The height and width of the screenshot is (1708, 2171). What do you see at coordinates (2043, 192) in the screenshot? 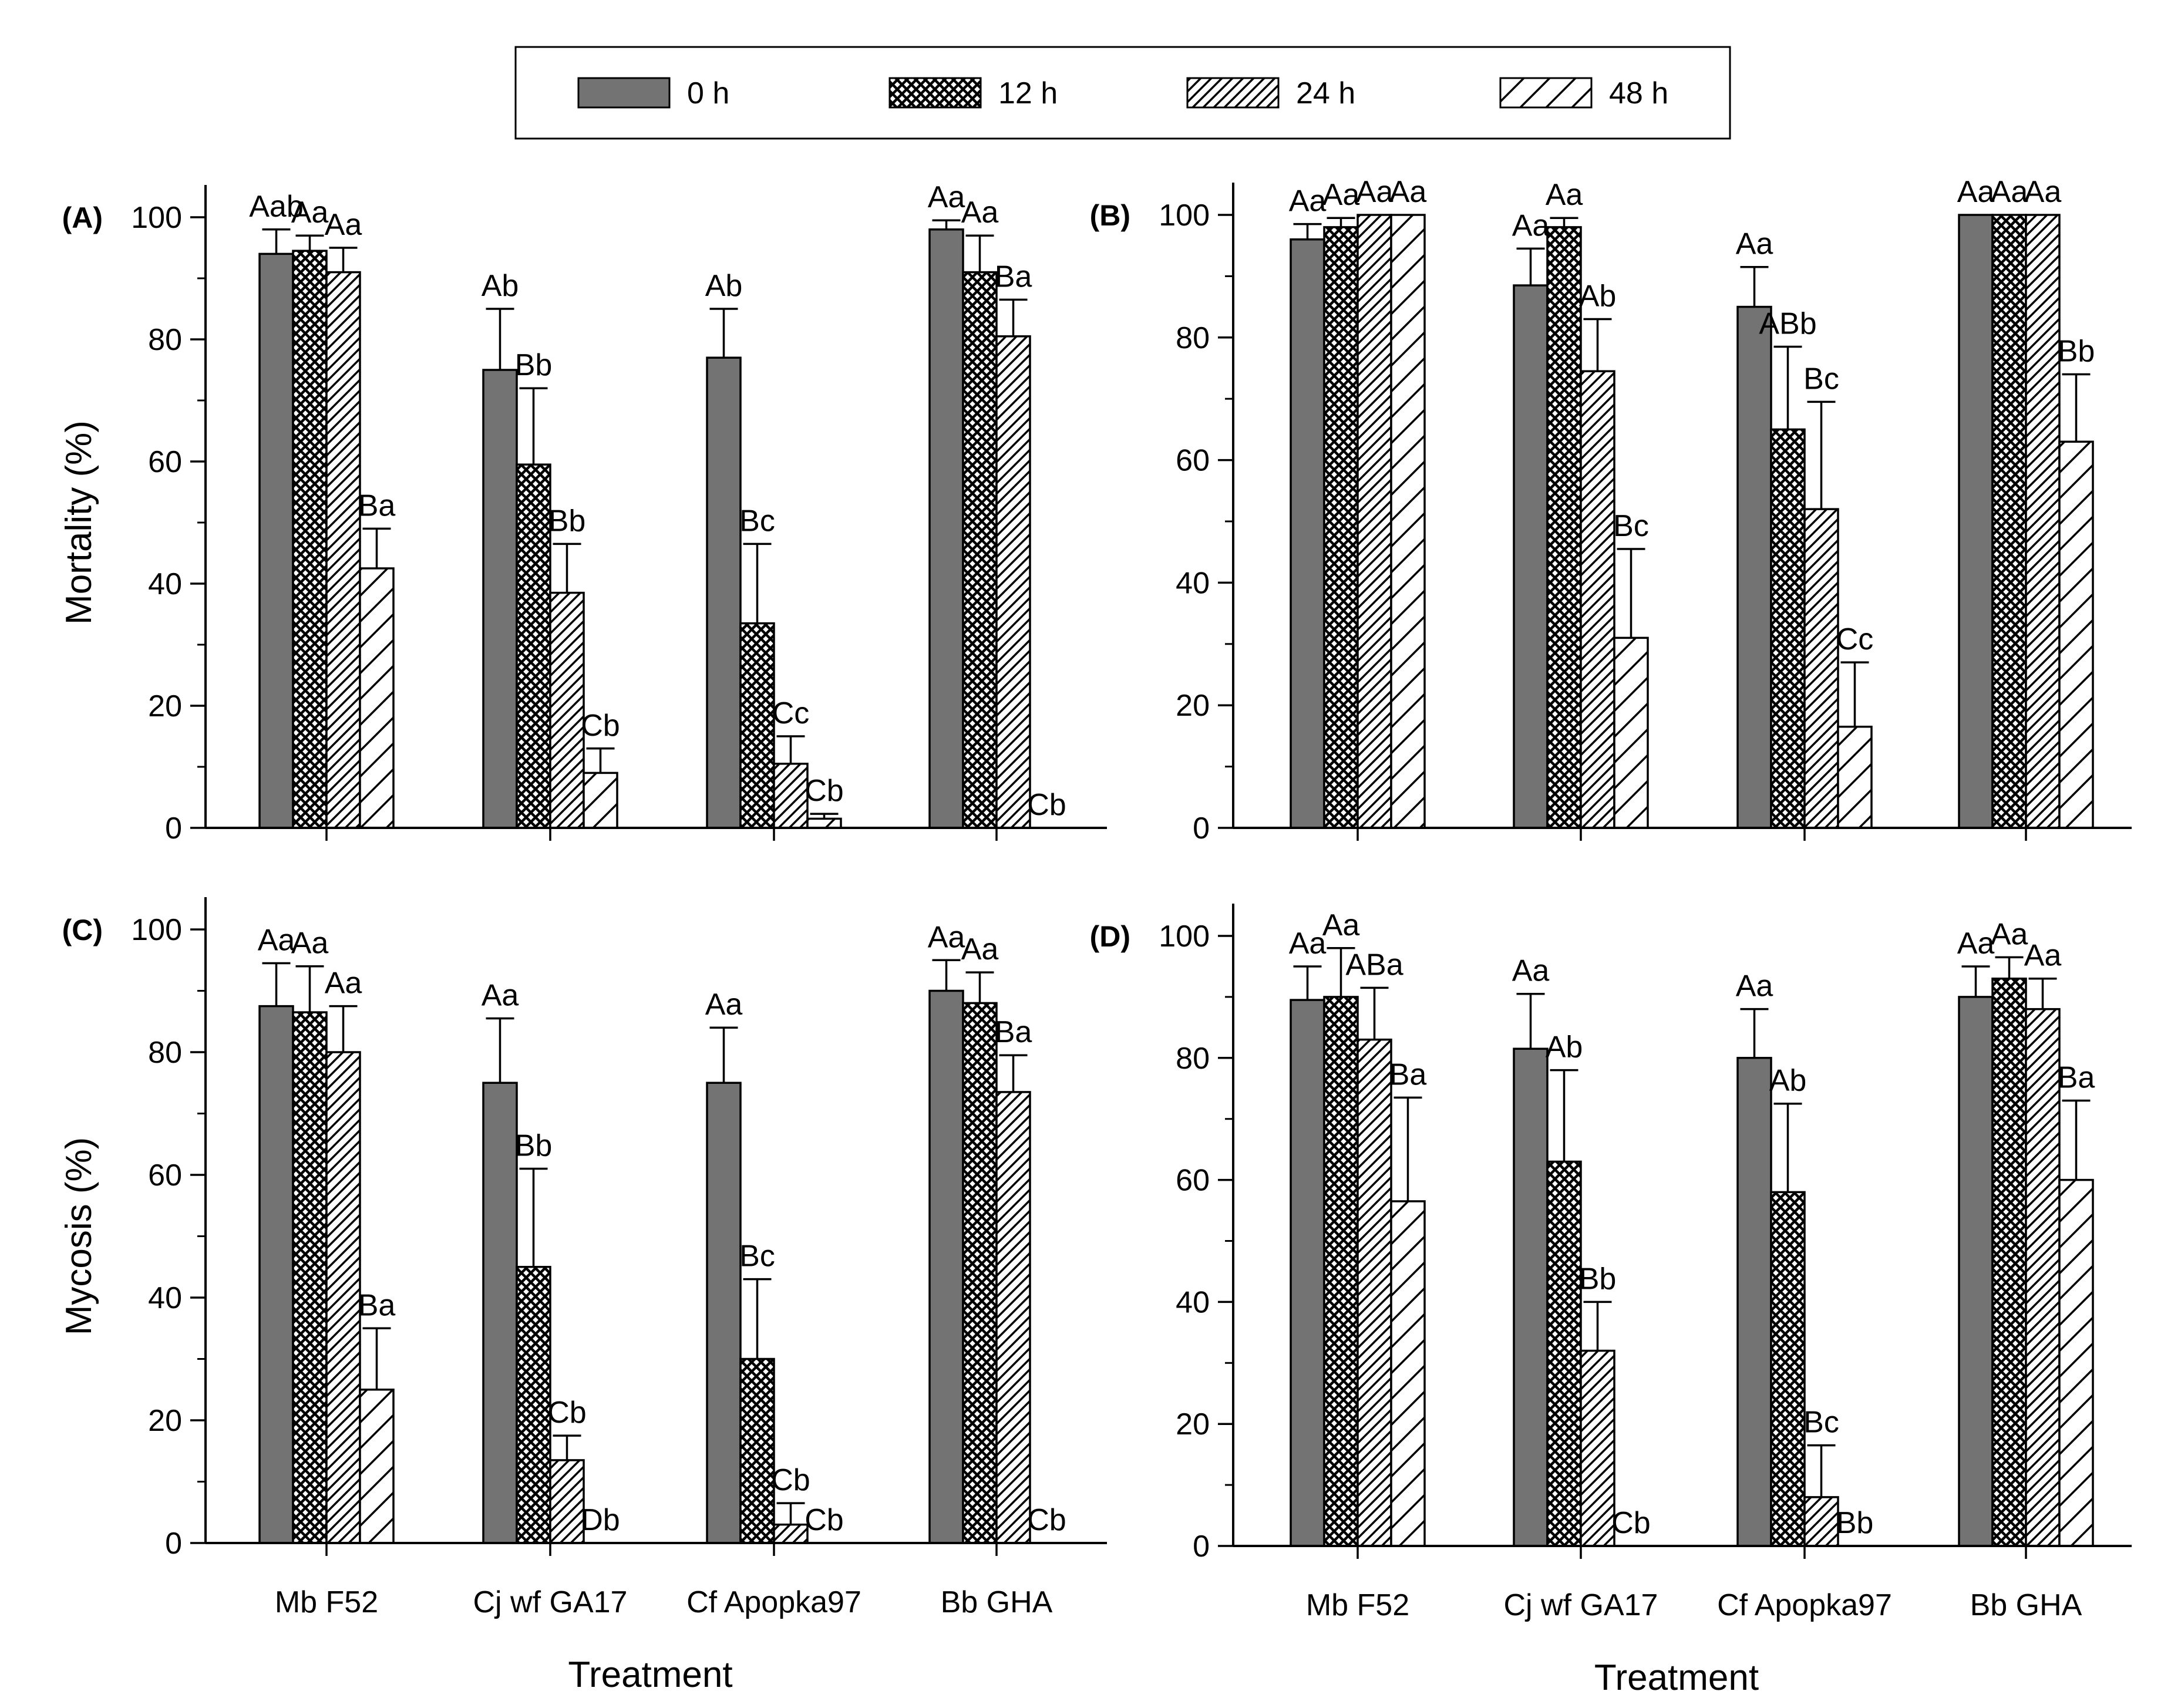
I see `panel-b-sig-bb-gha-24h: Aa` at bounding box center [2043, 192].